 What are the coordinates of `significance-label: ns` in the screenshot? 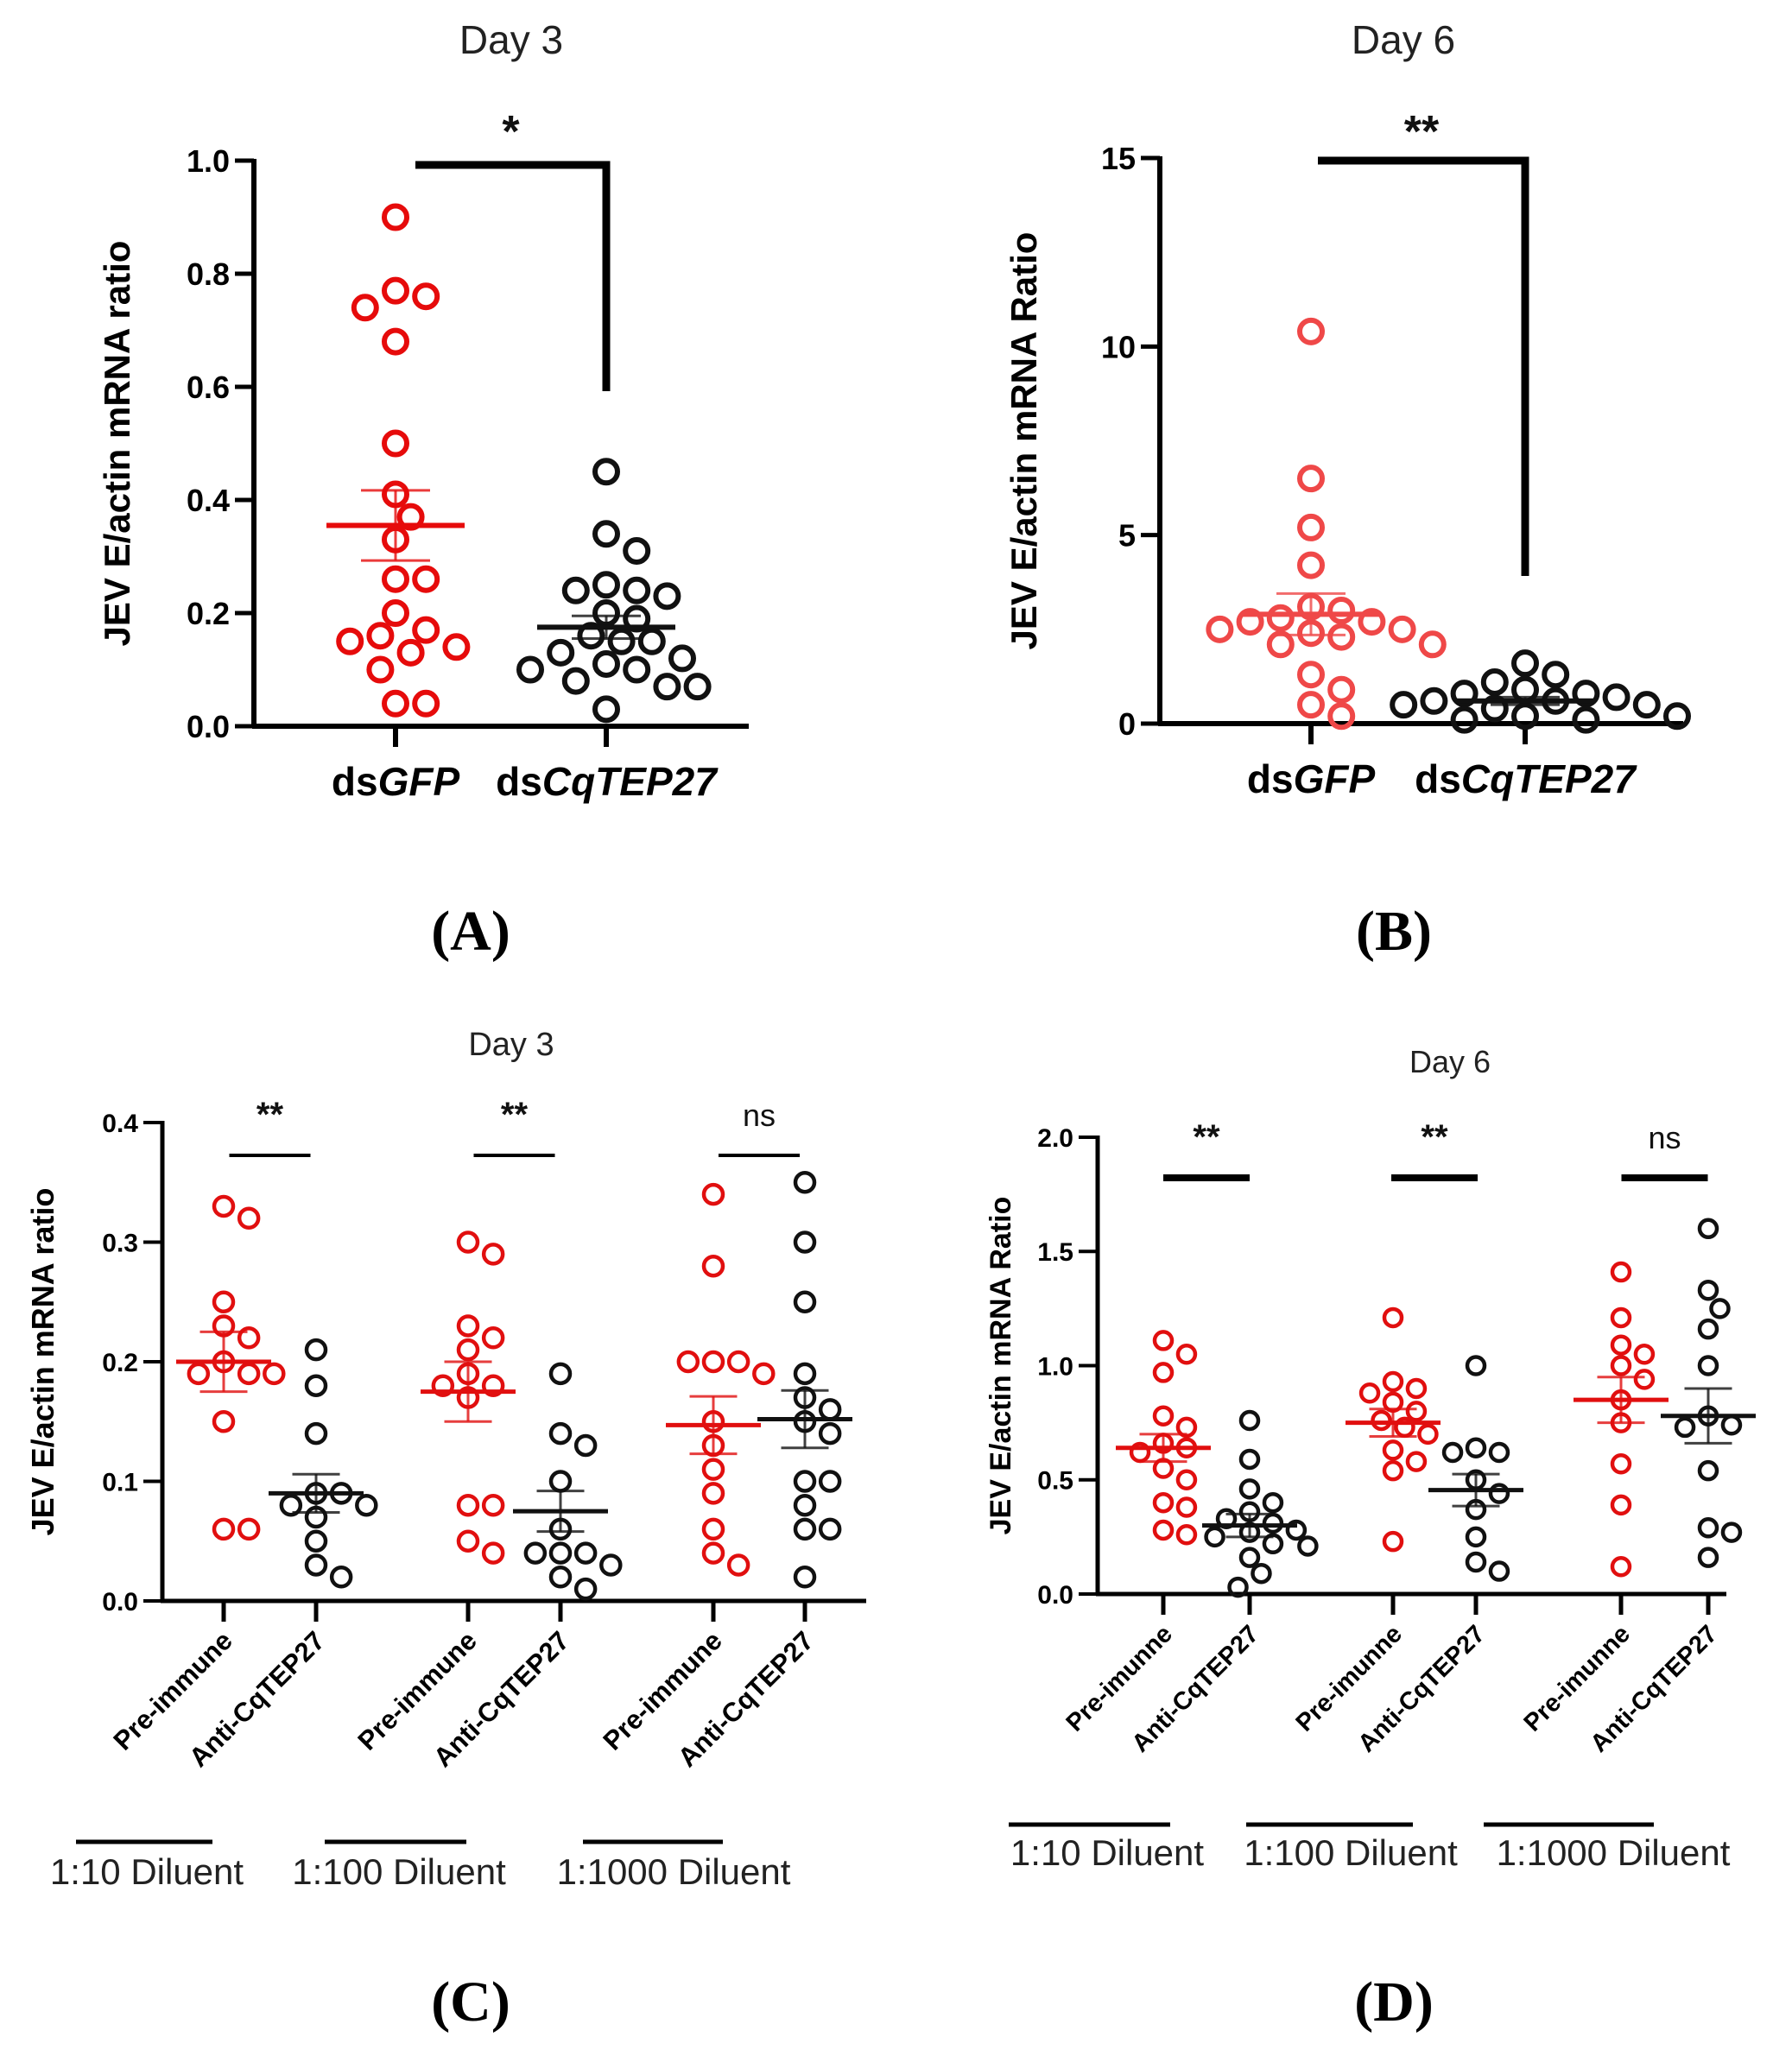 It's located at (1664, 1138).